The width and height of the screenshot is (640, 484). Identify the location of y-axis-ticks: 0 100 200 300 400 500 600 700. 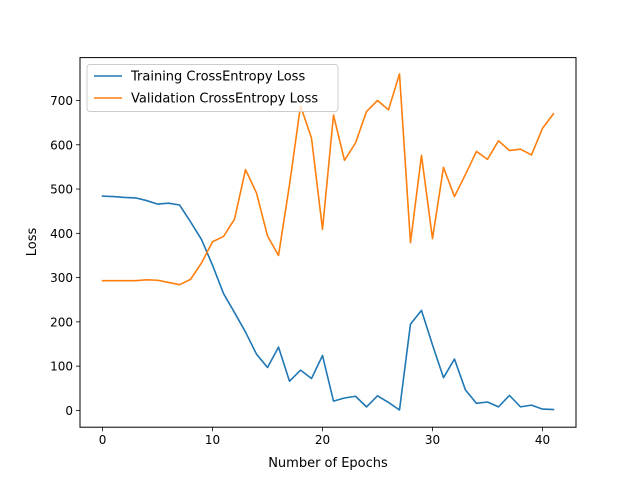
(65, 256).